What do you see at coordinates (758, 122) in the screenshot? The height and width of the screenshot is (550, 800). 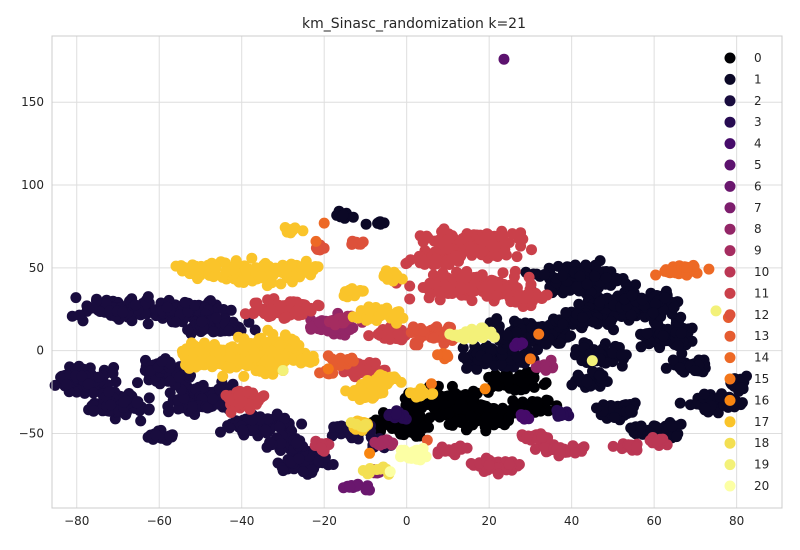 I see `legend-label-3: 3` at bounding box center [758, 122].